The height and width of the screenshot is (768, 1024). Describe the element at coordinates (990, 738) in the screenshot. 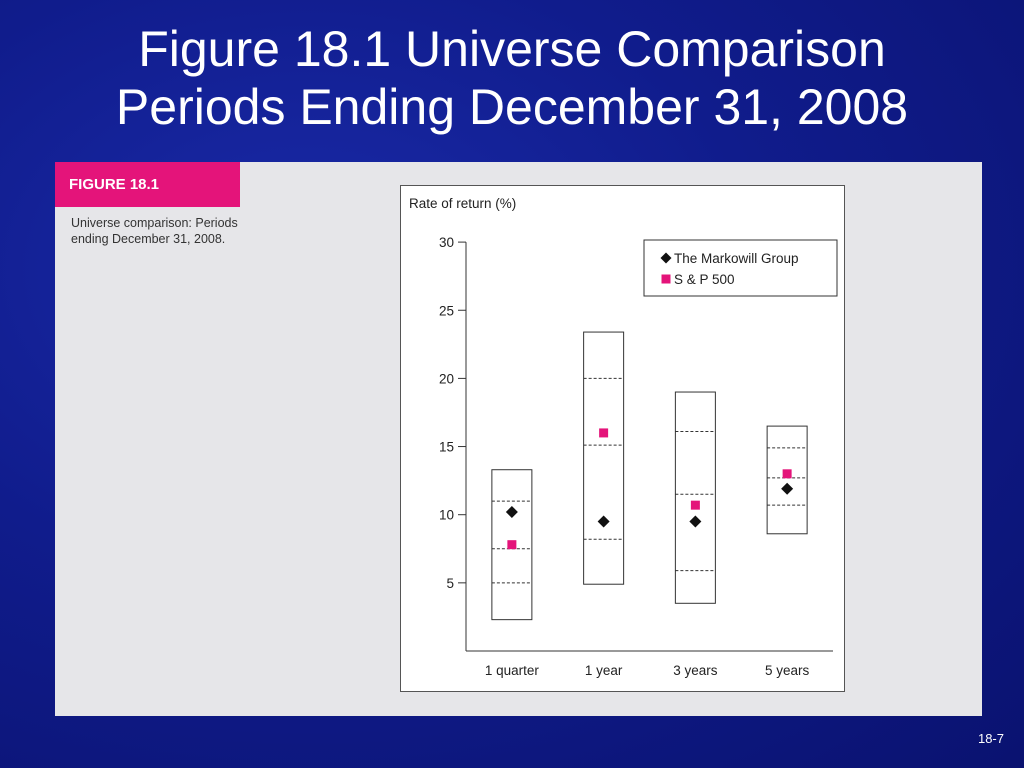

I see `slide-number: 18-7` at that location.